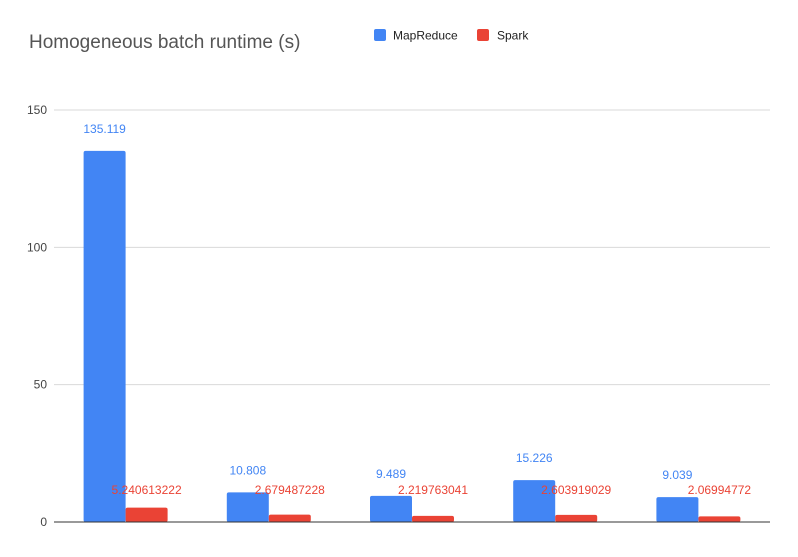 The width and height of the screenshot is (798, 557). What do you see at coordinates (677, 475) in the screenshot?
I see `data-label-mapreduce-5: 9.039` at bounding box center [677, 475].